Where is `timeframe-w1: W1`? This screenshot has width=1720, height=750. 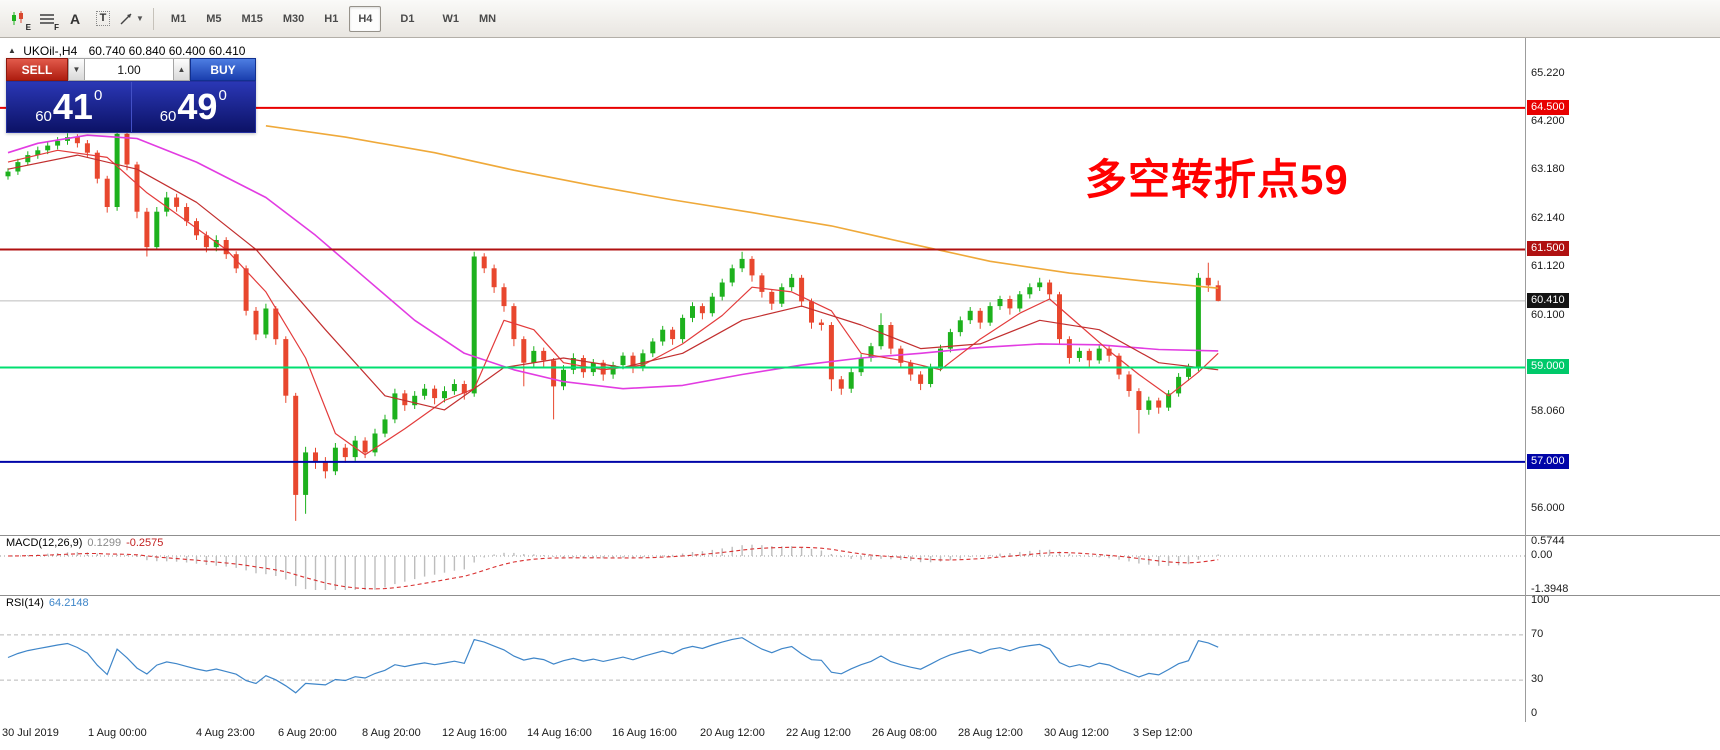
timeframe-w1: W1 is located at coordinates (450, 18).